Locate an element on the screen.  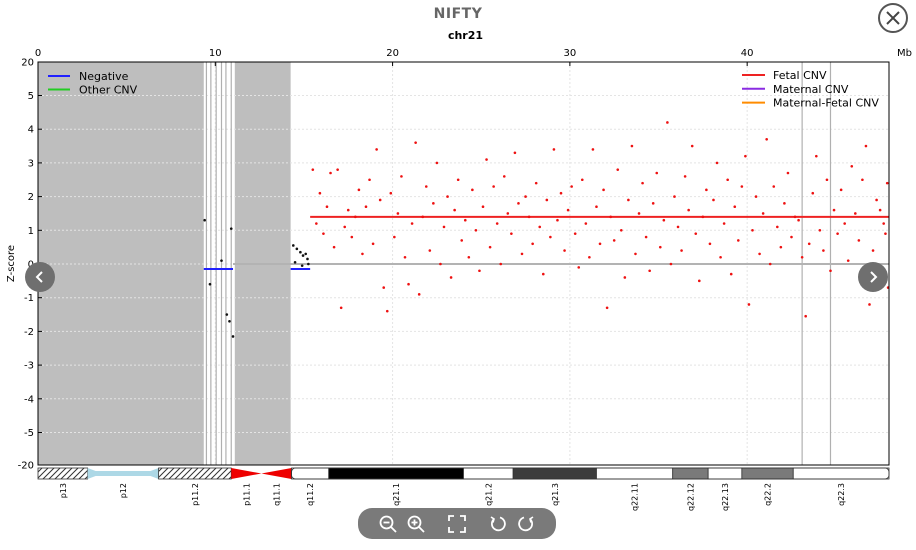
band-q21.1 is located at coordinates (396, 473).